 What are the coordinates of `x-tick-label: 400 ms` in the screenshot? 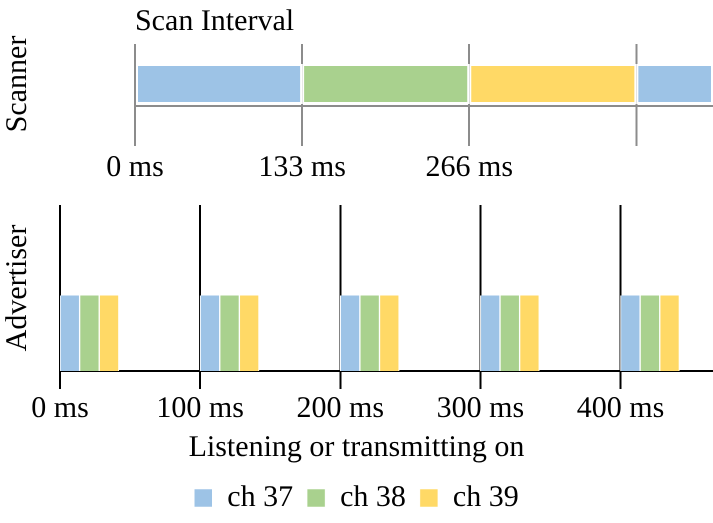 It's located at (620, 407).